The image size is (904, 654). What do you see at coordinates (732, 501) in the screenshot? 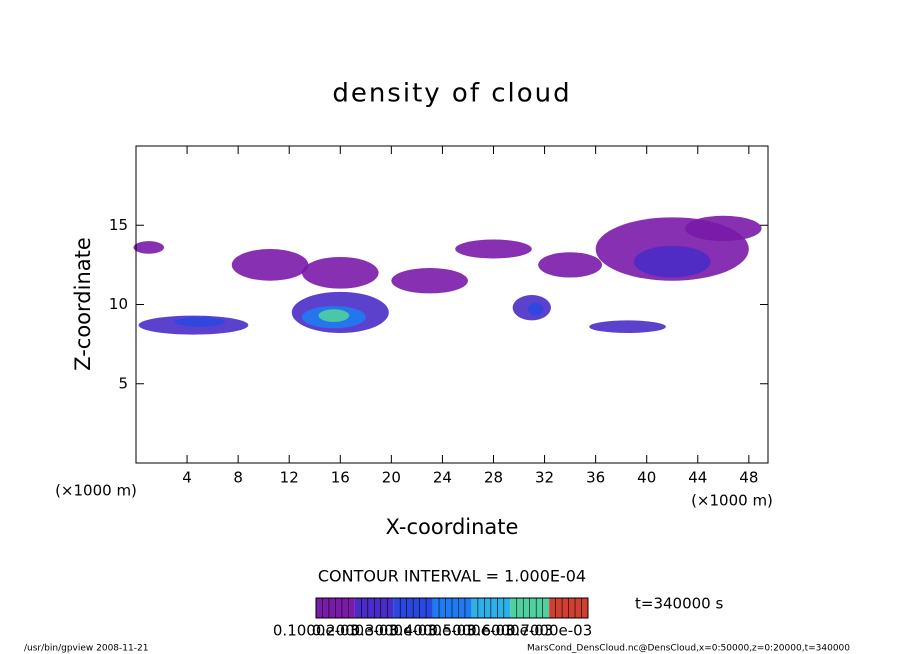
I see `x-unit-label: (×1000 m)` at bounding box center [732, 501].